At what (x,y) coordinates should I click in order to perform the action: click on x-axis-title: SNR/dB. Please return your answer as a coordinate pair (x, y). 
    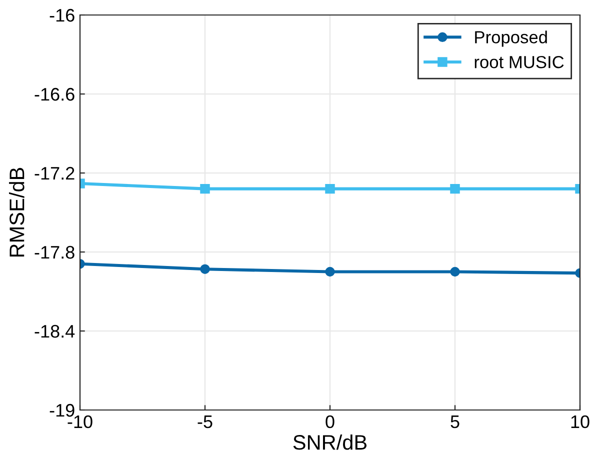
    Looking at the image, I should click on (330, 442).